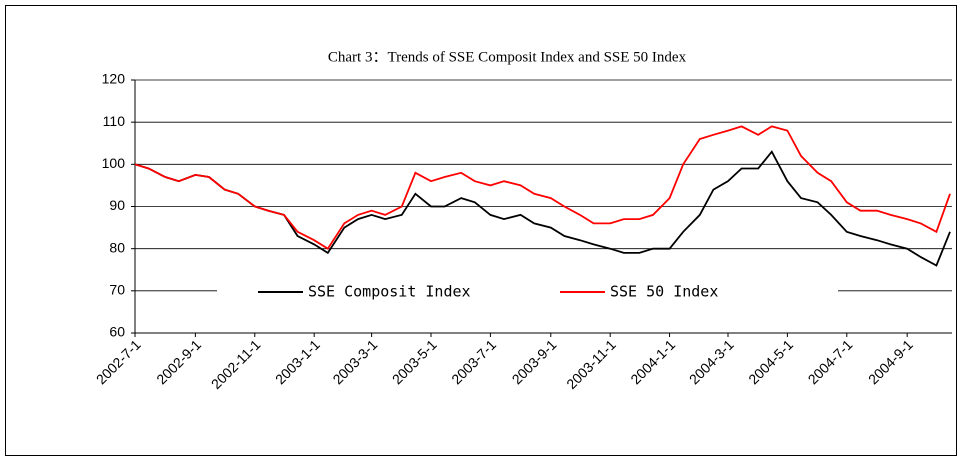 This screenshot has height=461, width=962. I want to click on y-tick-label: 120, so click(114, 79).